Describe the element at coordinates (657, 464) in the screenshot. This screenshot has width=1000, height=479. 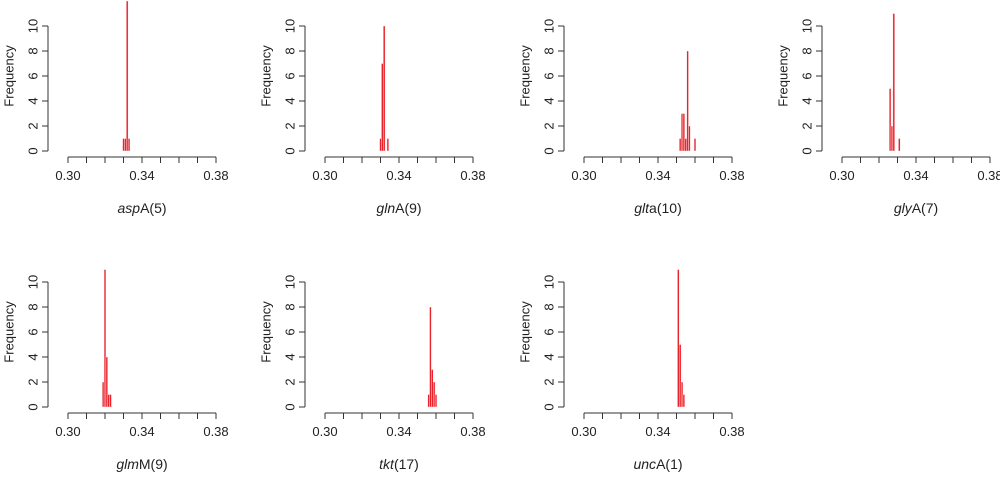
I see `x-axis-label: uncA(1)` at that location.